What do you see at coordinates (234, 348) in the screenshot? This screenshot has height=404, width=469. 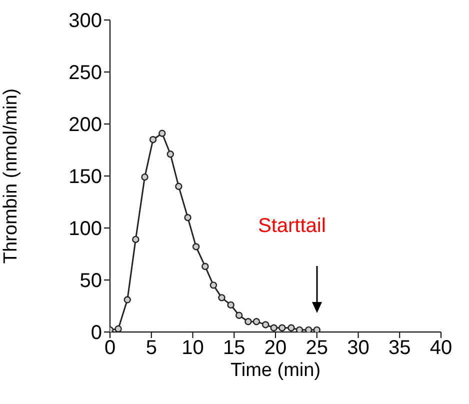 I see `x-tick-label: 15` at bounding box center [234, 348].